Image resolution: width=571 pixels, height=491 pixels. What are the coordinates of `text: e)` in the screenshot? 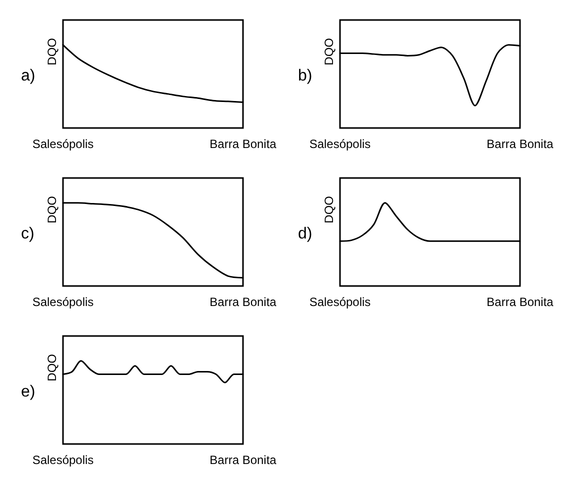 It's located at (28, 392).